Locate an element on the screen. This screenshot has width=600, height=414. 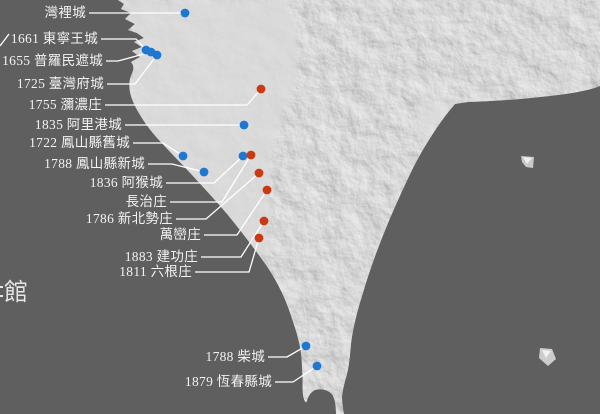
map-label: 1883 建功庄 is located at coordinates (161, 256).